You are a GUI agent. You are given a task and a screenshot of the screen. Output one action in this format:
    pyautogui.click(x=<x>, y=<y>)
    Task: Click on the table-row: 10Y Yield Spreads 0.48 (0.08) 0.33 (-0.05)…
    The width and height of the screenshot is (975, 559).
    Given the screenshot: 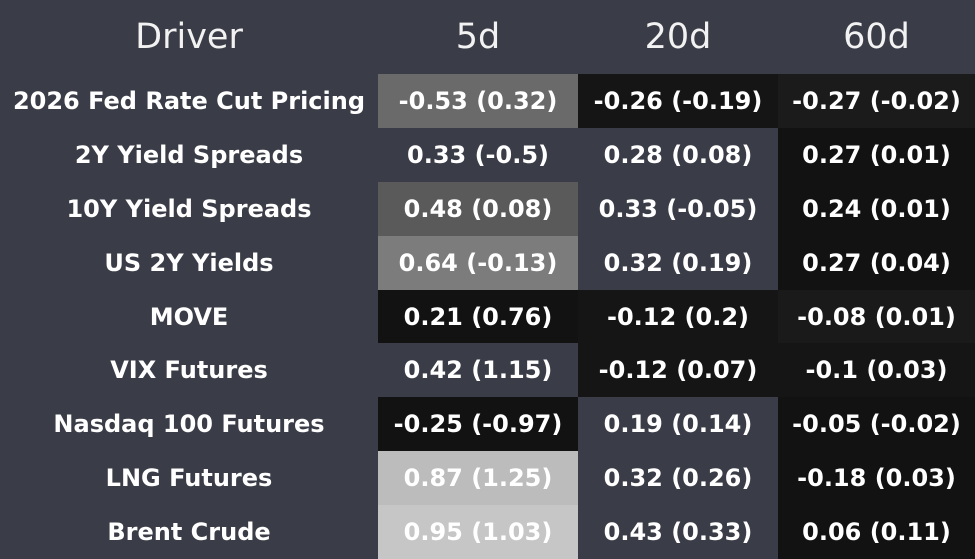 What is the action you would take?
    pyautogui.click(x=487, y=208)
    